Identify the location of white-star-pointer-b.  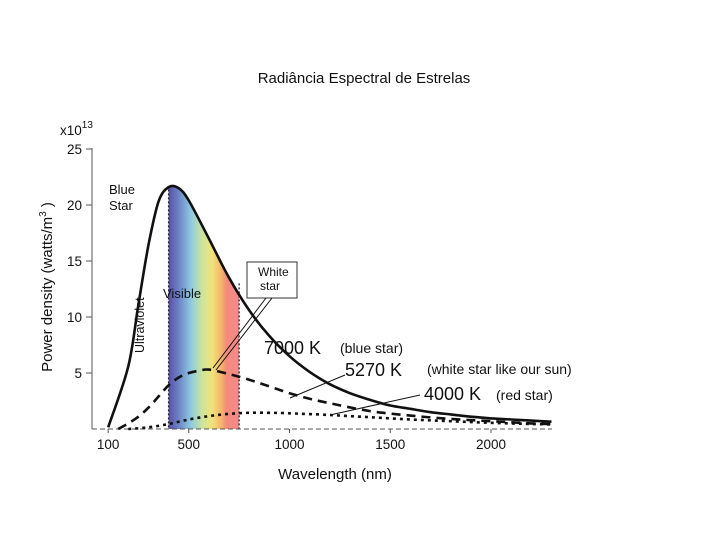
(244, 334).